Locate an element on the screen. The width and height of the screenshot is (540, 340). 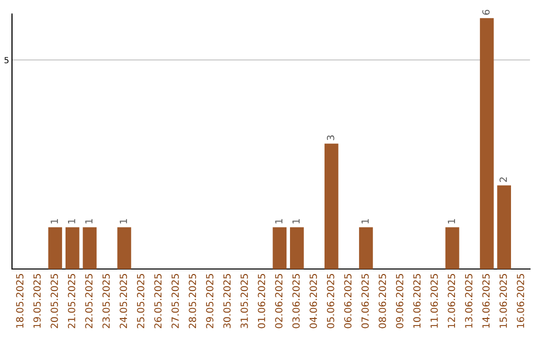
x-tick-label: 11.06.2025 is located at coordinates (434, 301).